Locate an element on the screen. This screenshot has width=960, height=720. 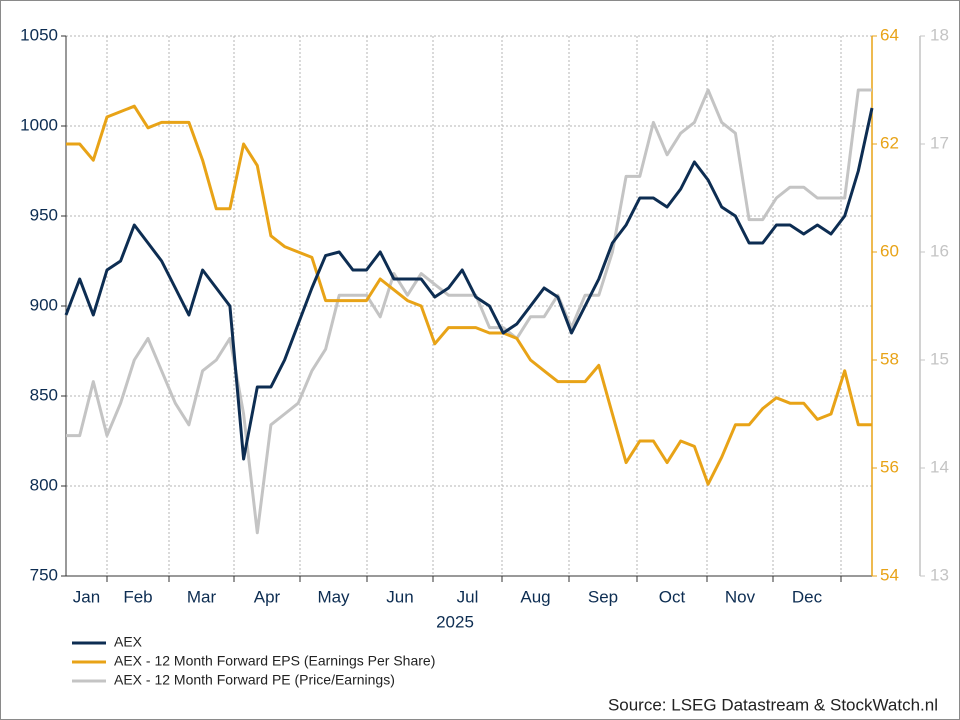
x-tick-label: Sep is located at coordinates (603, 596).